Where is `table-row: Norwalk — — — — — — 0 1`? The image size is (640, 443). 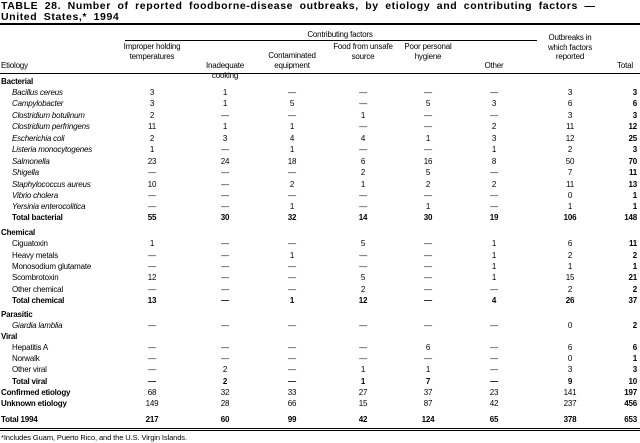 table-row: Norwalk — — — — — — 0 1 is located at coordinates (320, 358).